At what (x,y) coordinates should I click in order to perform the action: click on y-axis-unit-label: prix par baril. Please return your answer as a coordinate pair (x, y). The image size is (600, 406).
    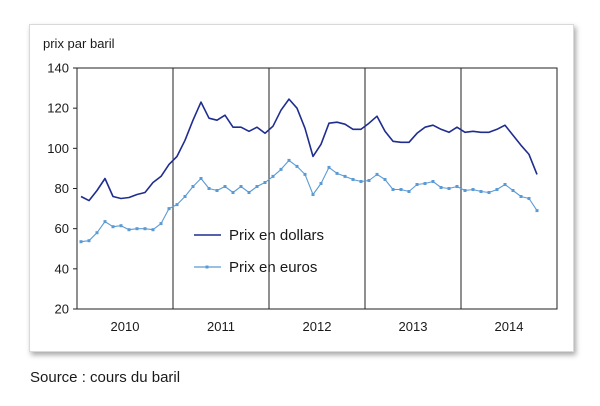
    Looking at the image, I should click on (79, 43).